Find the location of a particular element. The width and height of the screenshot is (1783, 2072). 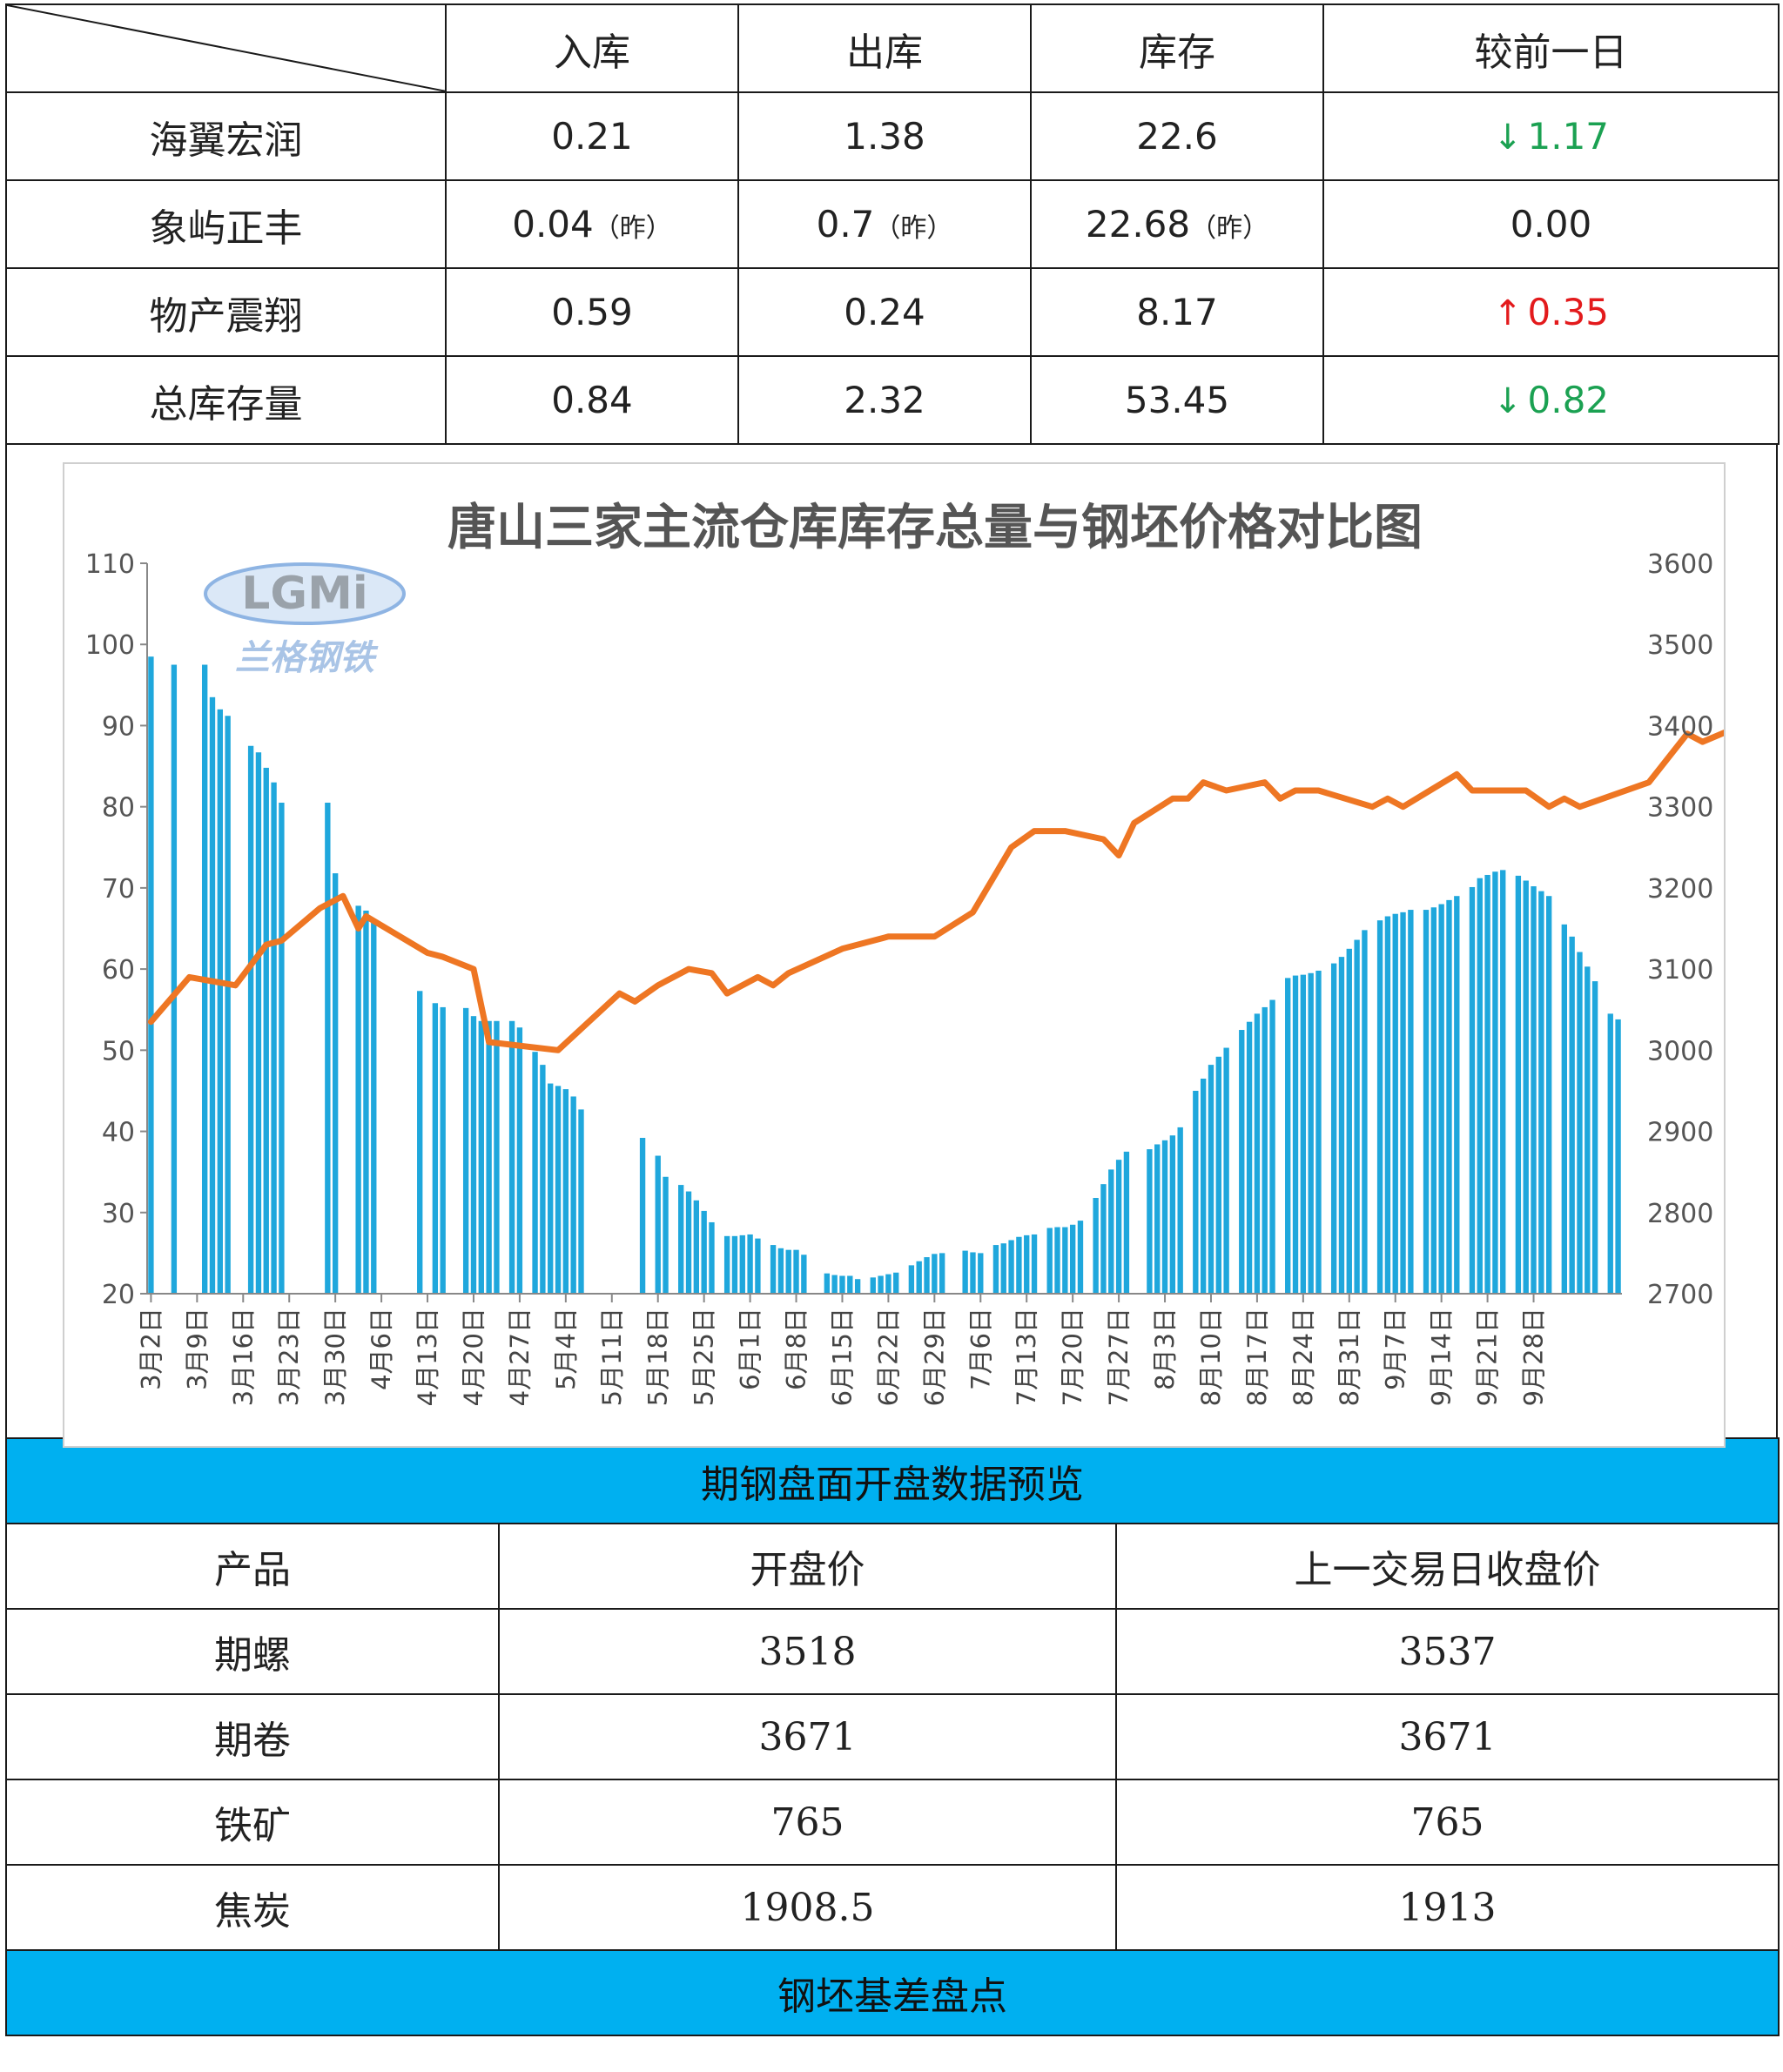

x-tick-label: 6月15日 is located at coordinates (842, 1357).